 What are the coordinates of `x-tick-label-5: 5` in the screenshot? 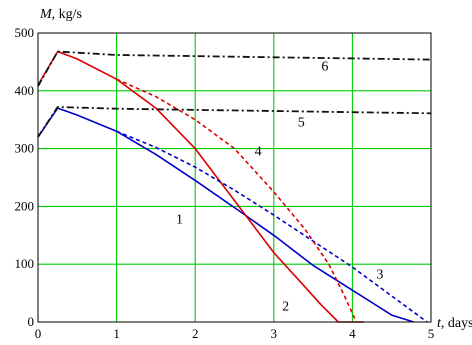 It's located at (431, 333).